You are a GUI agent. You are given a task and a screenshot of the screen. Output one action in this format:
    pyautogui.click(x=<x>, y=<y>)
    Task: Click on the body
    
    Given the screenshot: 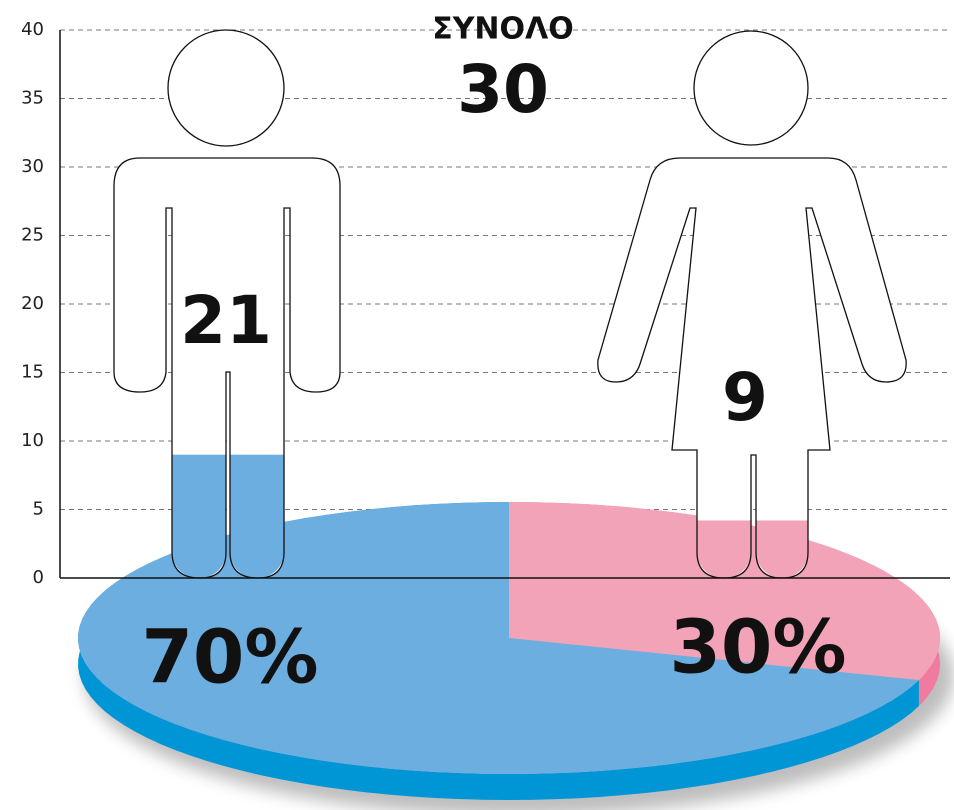 What is the action you would take?
    pyautogui.click(x=227, y=368)
    